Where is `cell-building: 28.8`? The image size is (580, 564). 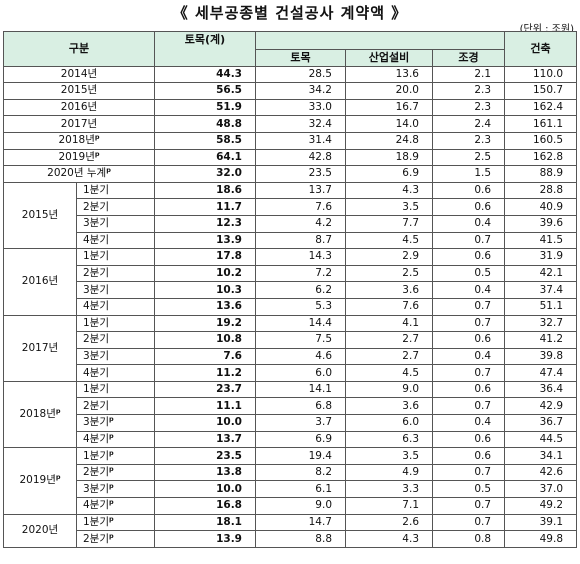
cell-building: 28.8 is located at coordinates (541, 190).